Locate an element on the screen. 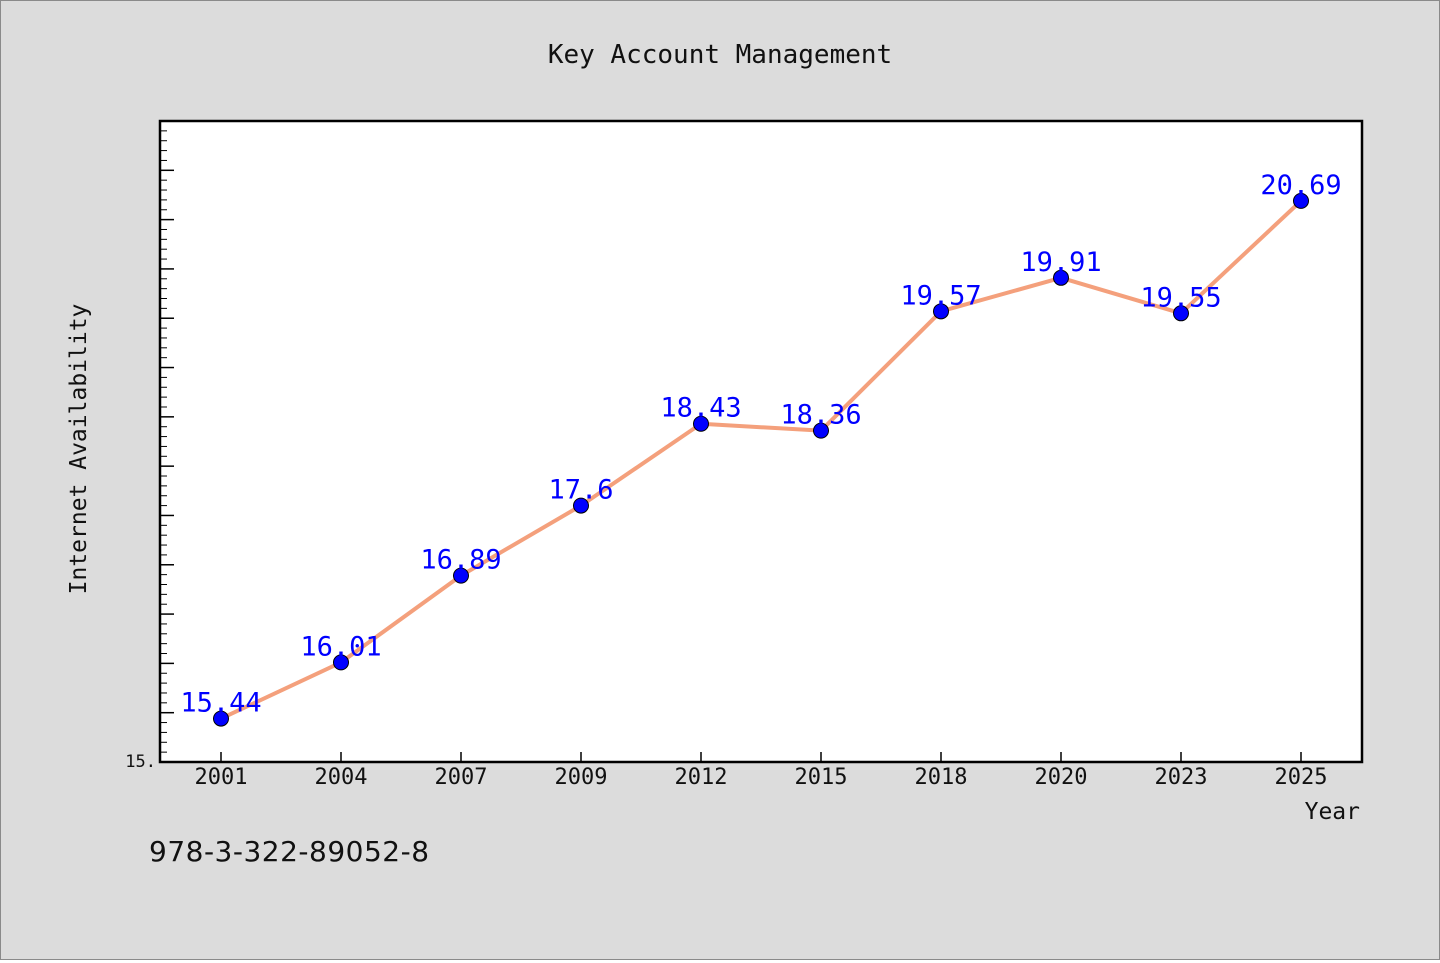  data-label: 16.89 is located at coordinates (460, 560).